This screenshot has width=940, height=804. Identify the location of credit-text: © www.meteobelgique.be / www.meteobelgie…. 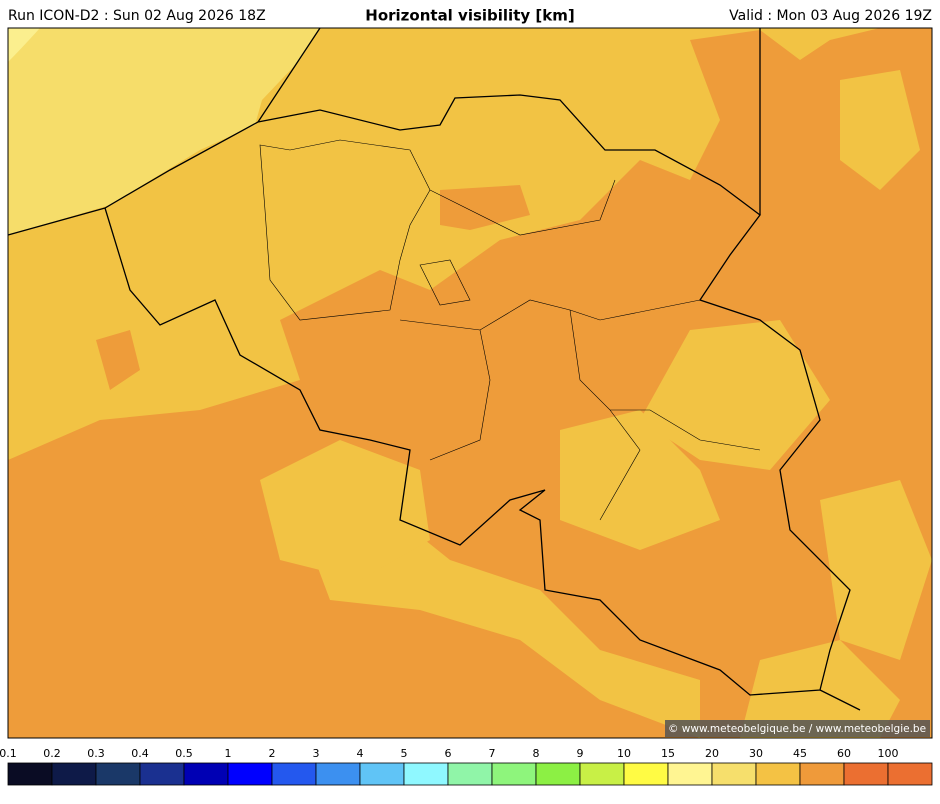
(797, 729).